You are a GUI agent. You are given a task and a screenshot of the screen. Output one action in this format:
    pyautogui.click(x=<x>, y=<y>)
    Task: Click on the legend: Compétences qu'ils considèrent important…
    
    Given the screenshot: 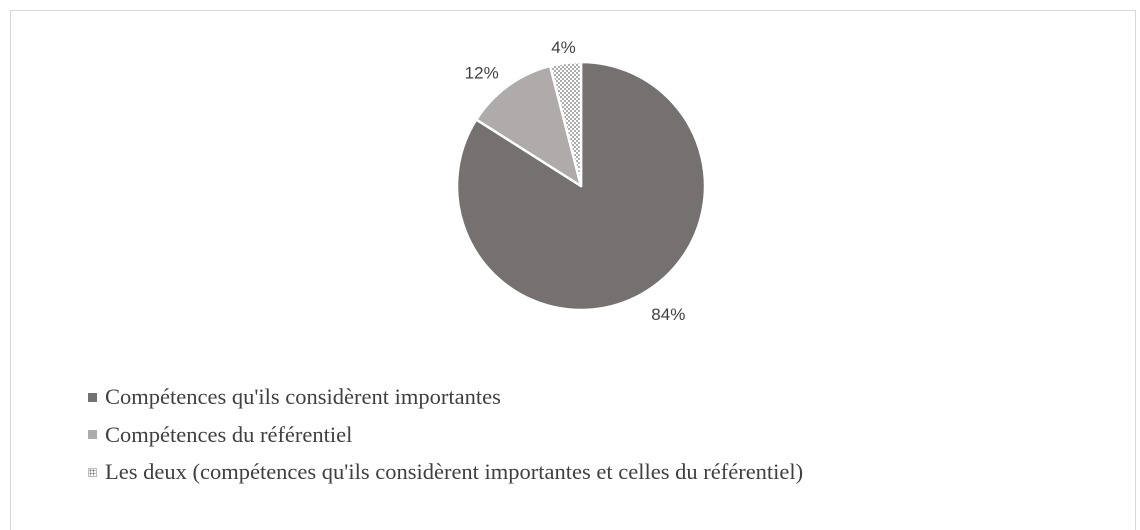 What is the action you would take?
    pyautogui.click(x=445, y=434)
    